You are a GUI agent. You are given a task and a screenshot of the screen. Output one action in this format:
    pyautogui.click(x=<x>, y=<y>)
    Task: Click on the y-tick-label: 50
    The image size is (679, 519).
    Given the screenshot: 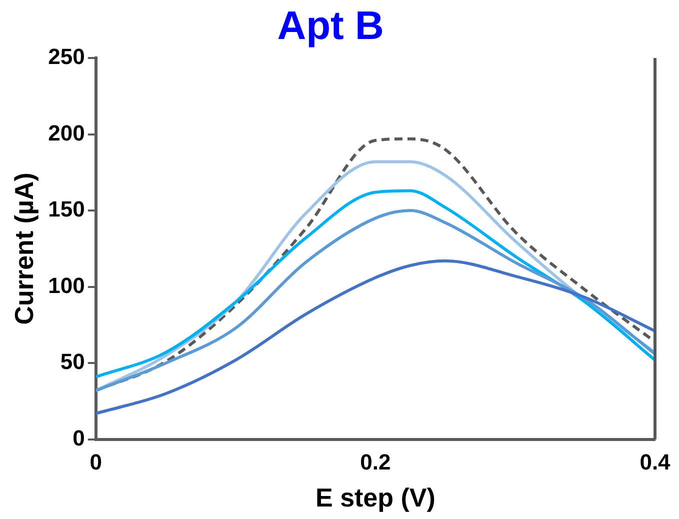 What is the action you would take?
    pyautogui.click(x=72, y=361)
    